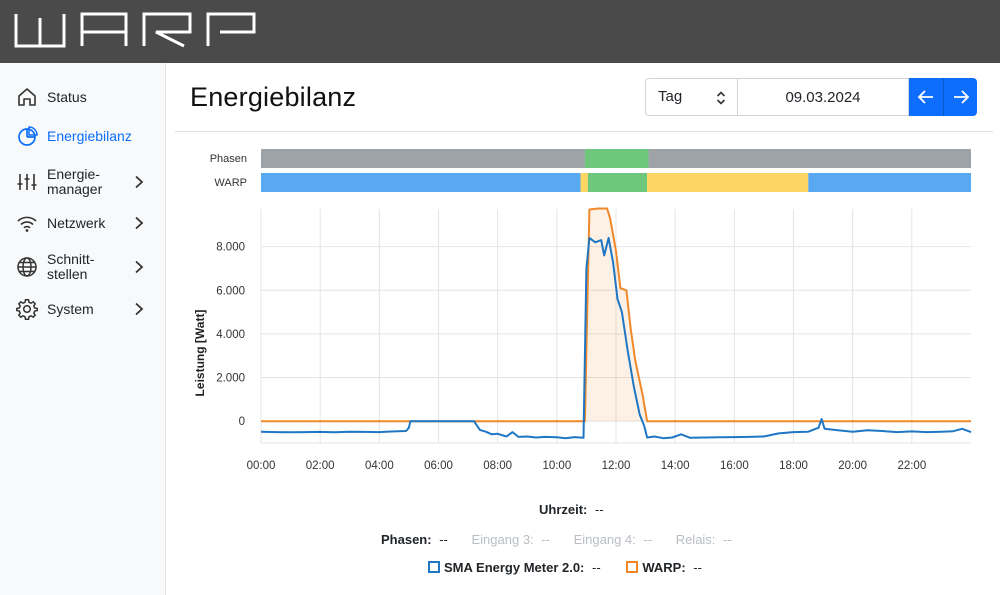  What do you see at coordinates (27, 182) in the screenshot?
I see `sliders-icon` at bounding box center [27, 182].